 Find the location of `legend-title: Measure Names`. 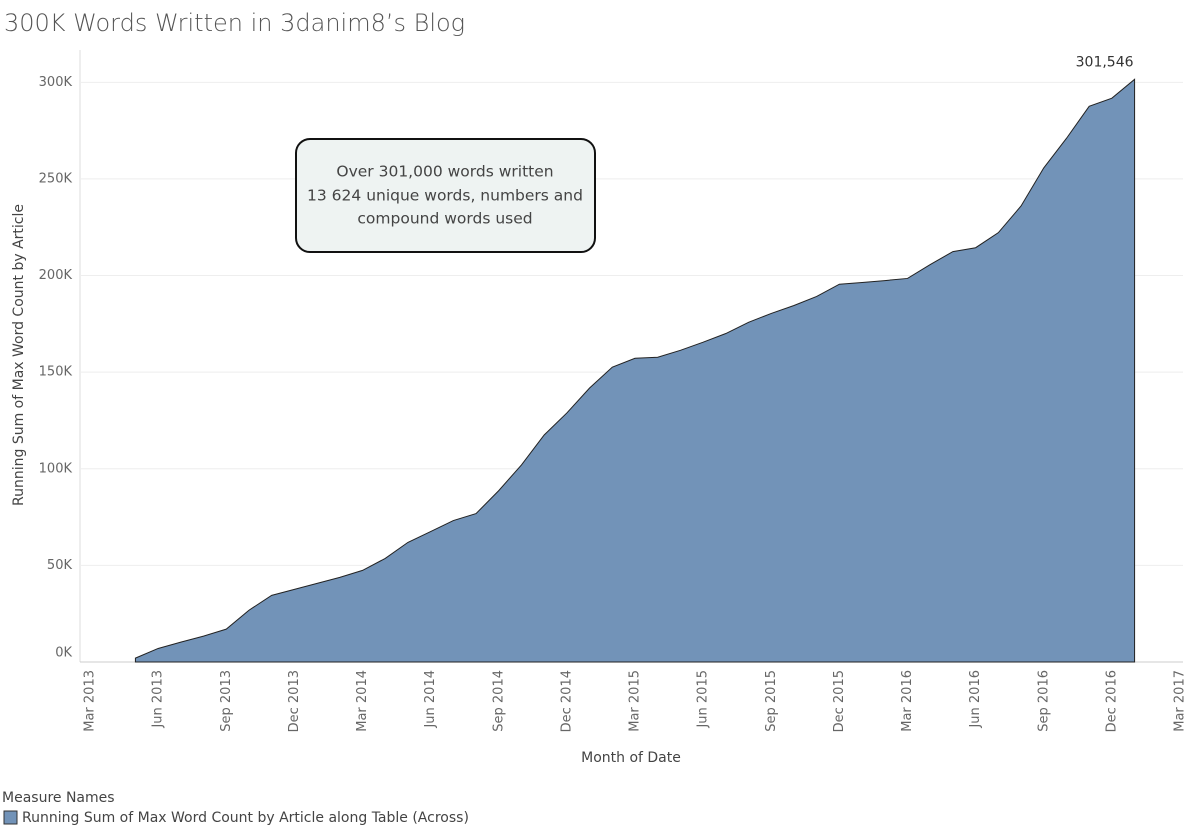

legend-title: Measure Names is located at coordinates (58, 798).